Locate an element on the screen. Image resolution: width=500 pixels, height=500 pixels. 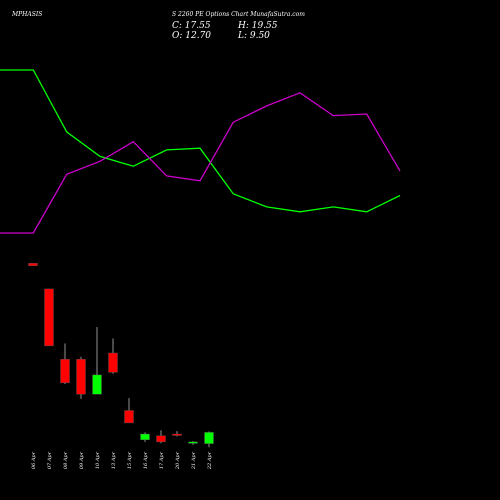
high-value: H: 19.55 is located at coordinates (257, 26).